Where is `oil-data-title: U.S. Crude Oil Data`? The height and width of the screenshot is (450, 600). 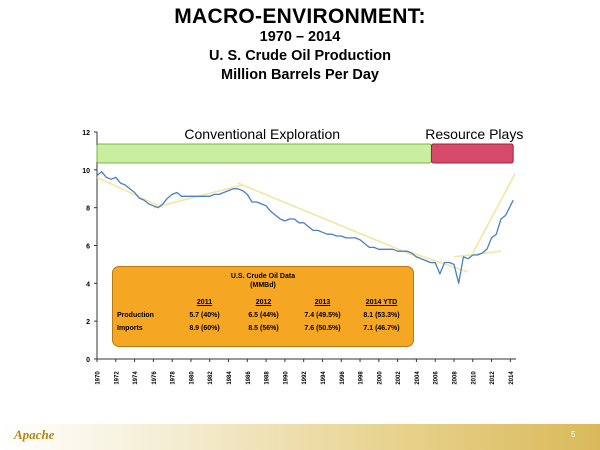 oil-data-title: U.S. Crude Oil Data is located at coordinates (263, 276).